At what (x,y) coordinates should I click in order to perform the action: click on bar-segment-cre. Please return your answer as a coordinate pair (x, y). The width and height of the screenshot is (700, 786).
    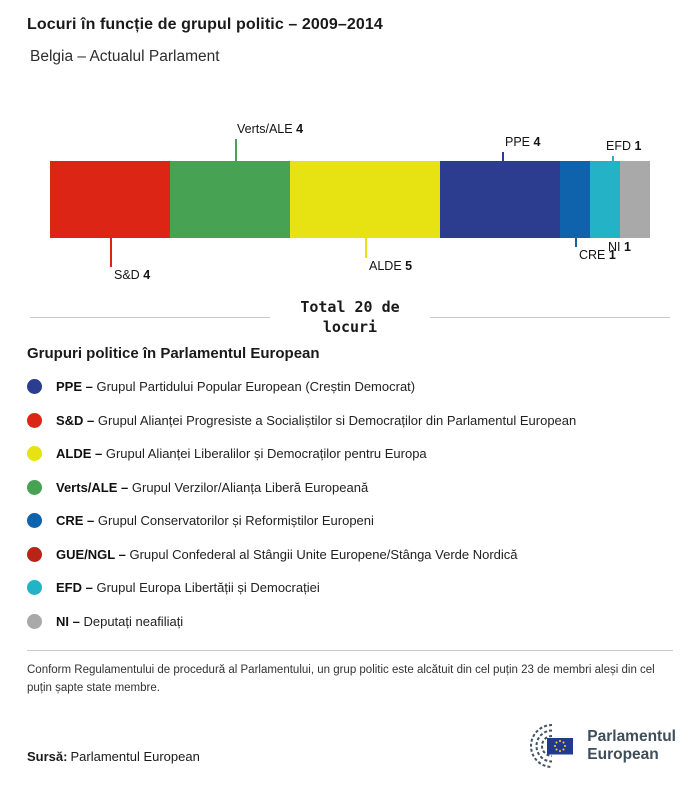
    Looking at the image, I should click on (575, 199).